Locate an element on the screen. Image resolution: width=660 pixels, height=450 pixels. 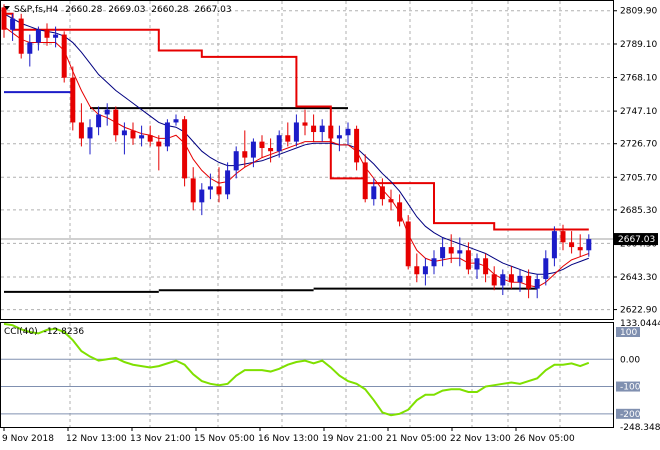
symbol-label: S&P,fs,H4 is located at coordinates (36, 10).